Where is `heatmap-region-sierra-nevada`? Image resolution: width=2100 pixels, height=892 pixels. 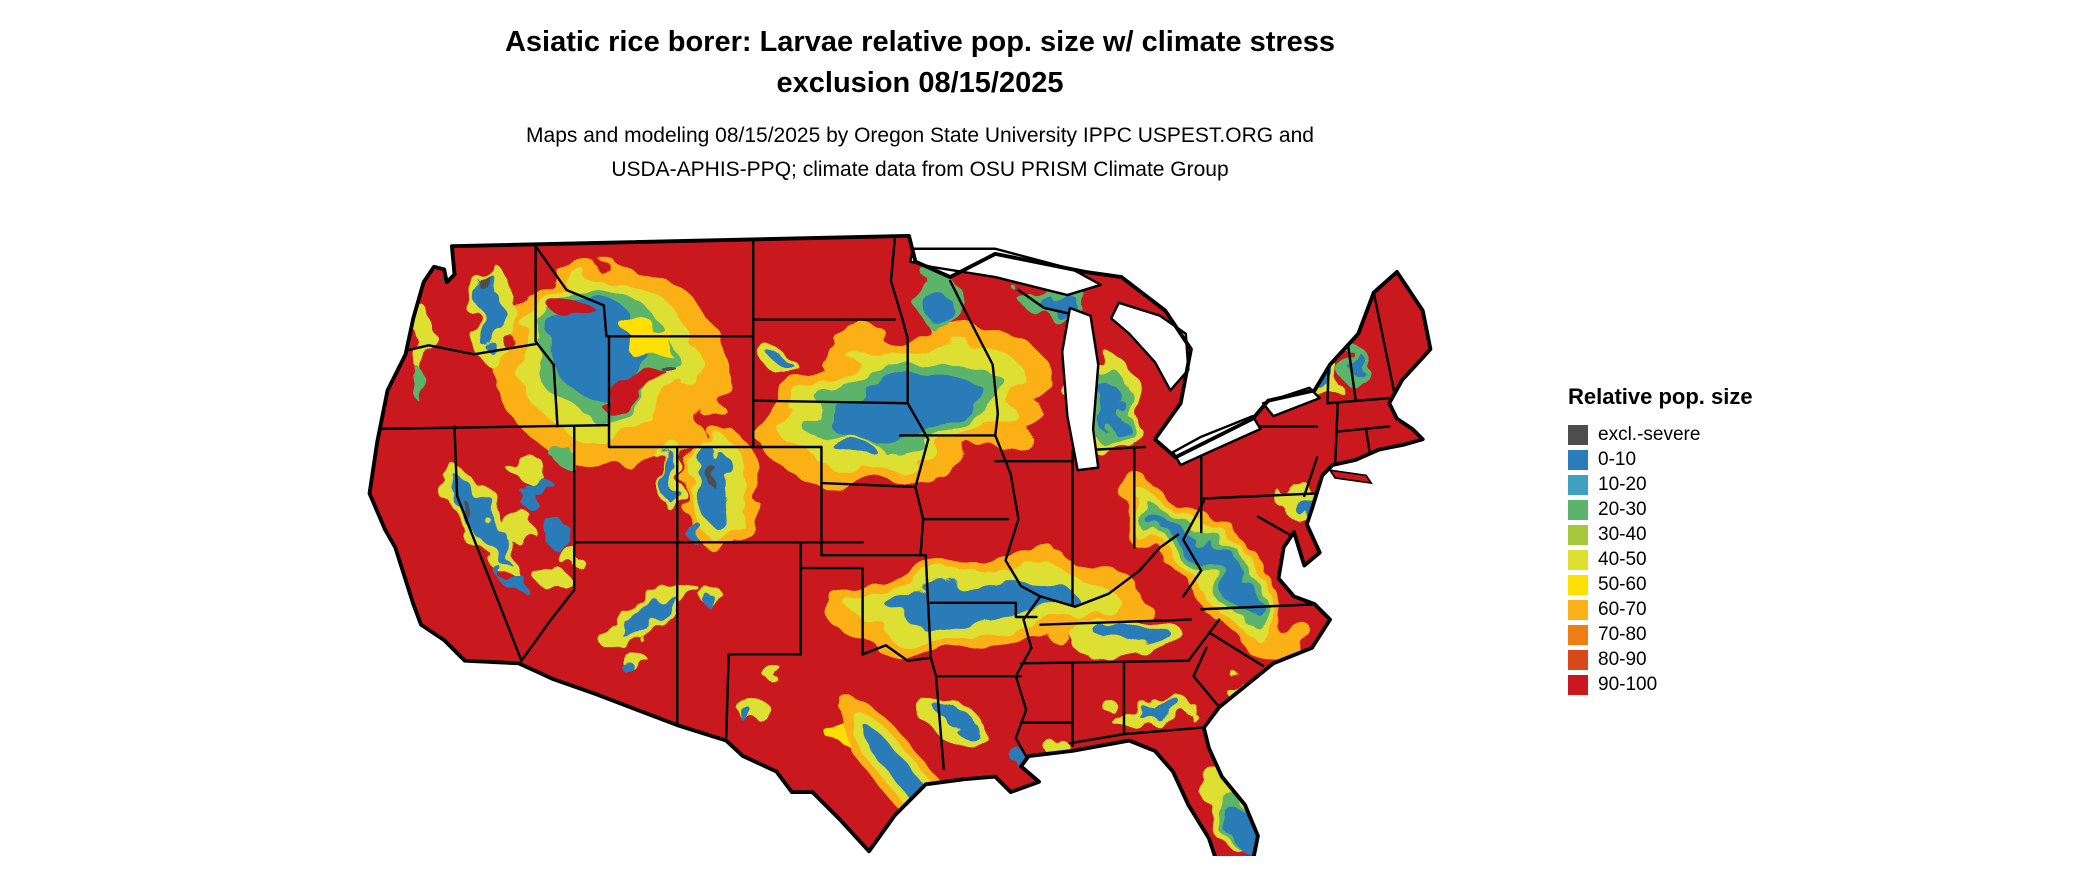 heatmap-region-sierra-nevada is located at coordinates (480, 519).